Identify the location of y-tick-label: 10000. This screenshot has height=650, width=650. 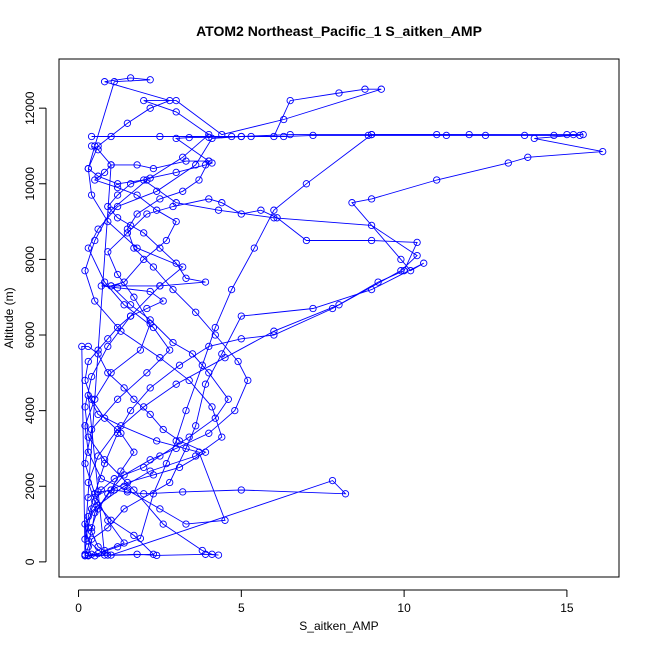
(30, 184).